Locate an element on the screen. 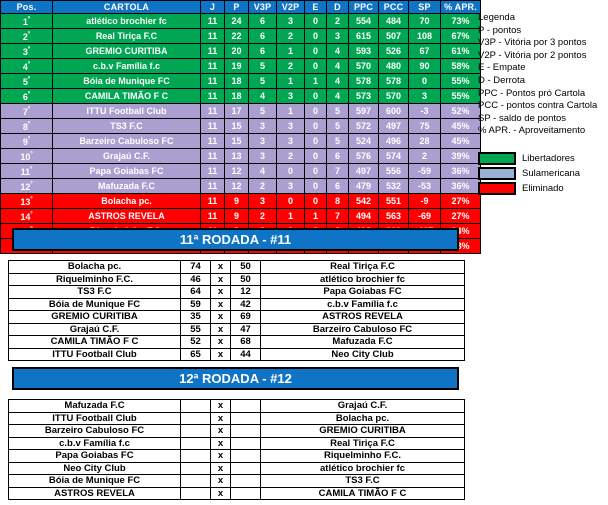  standings-v2p: 0 is located at coordinates (290, 201).